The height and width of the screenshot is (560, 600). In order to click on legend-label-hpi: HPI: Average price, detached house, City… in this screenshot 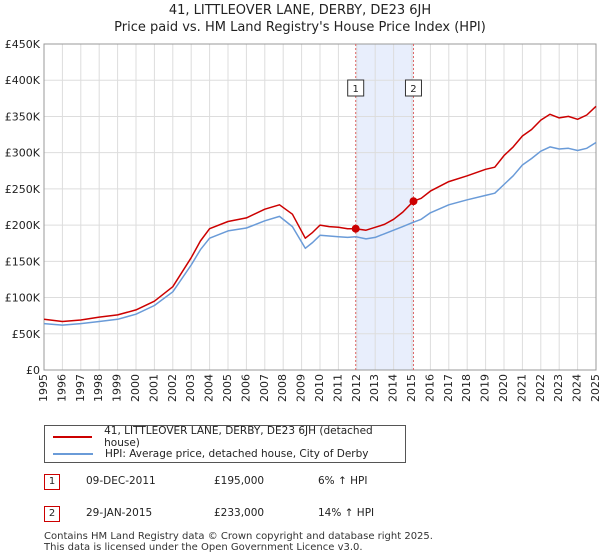, I will do `click(237, 454)`.